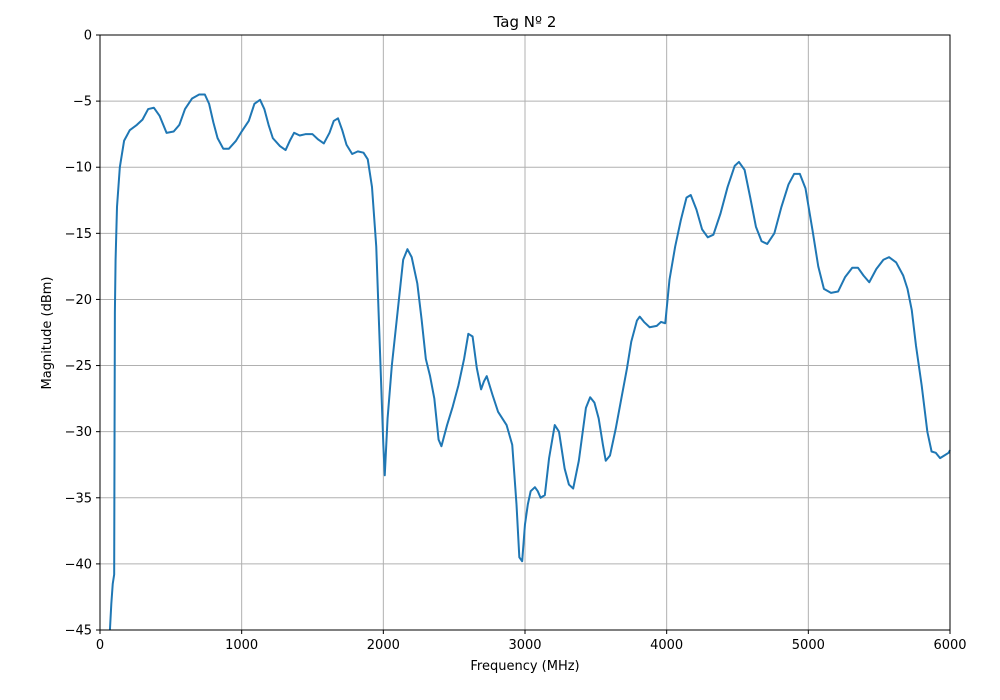 The height and width of the screenshot is (700, 1000). What do you see at coordinates (241, 645) in the screenshot?
I see `x-tick-label: 1000` at bounding box center [241, 645].